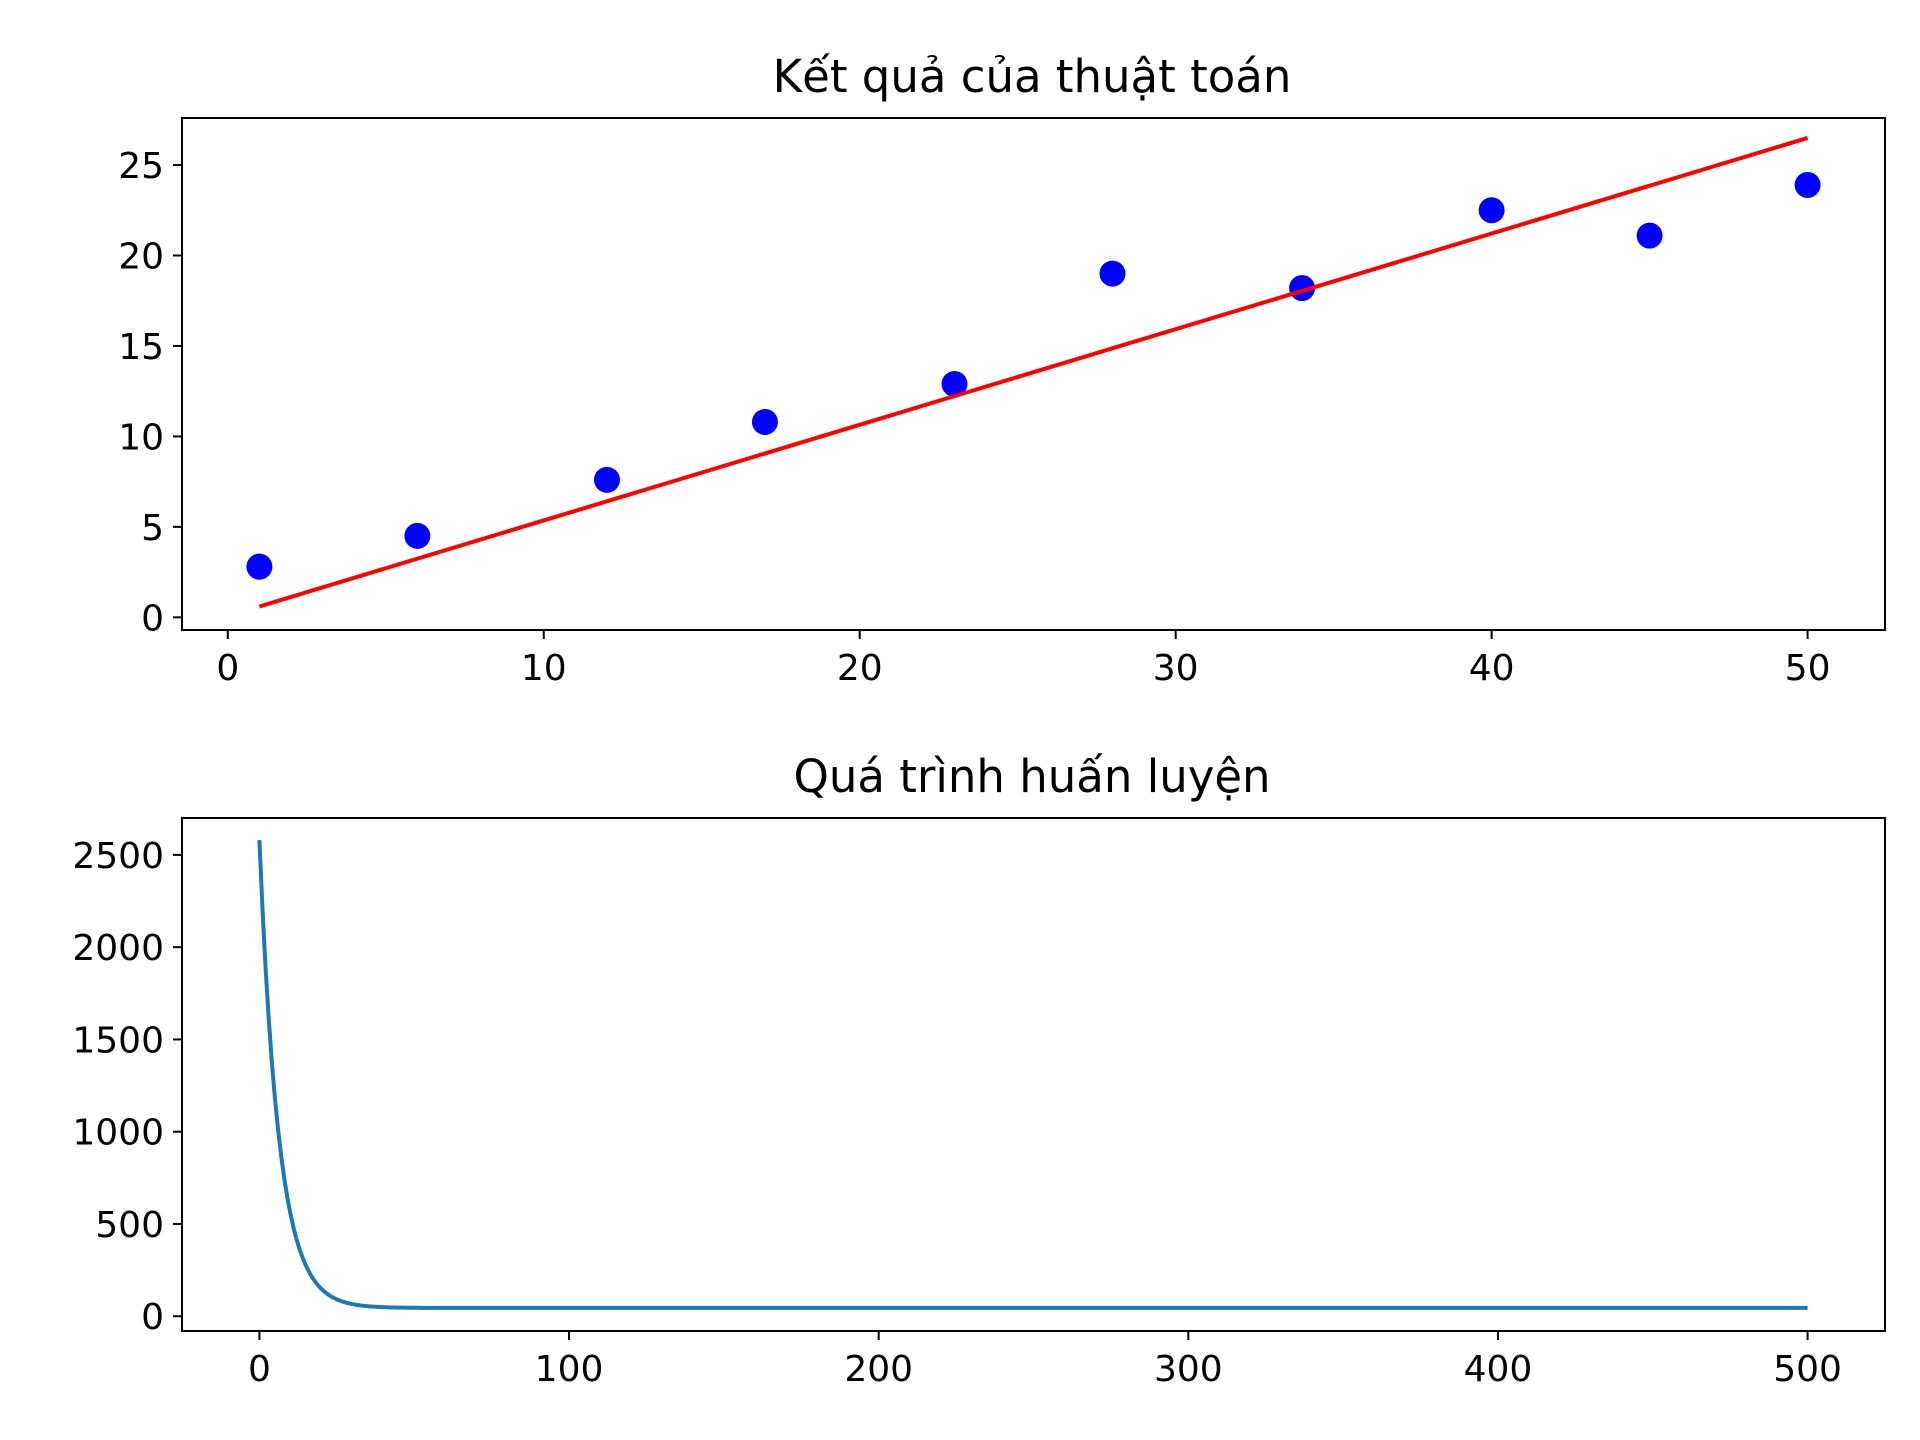  I want to click on training-y-tick-label: 2500, so click(118, 856).